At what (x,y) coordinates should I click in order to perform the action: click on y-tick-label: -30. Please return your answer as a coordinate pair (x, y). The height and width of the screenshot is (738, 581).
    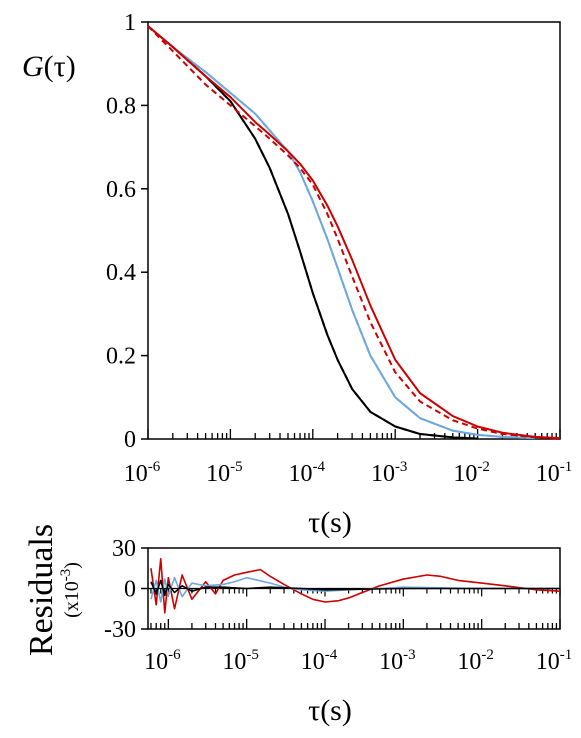
    Looking at the image, I should click on (120, 630).